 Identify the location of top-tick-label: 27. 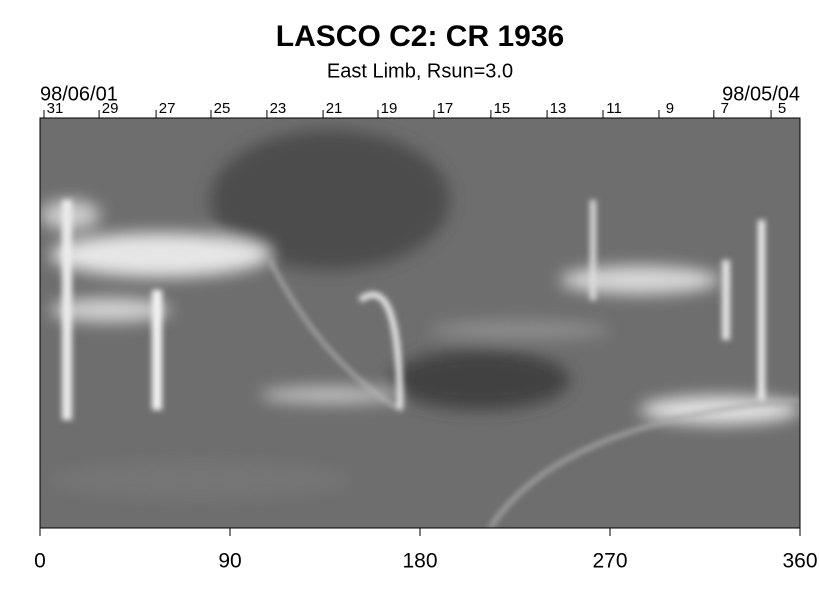
(167, 108).